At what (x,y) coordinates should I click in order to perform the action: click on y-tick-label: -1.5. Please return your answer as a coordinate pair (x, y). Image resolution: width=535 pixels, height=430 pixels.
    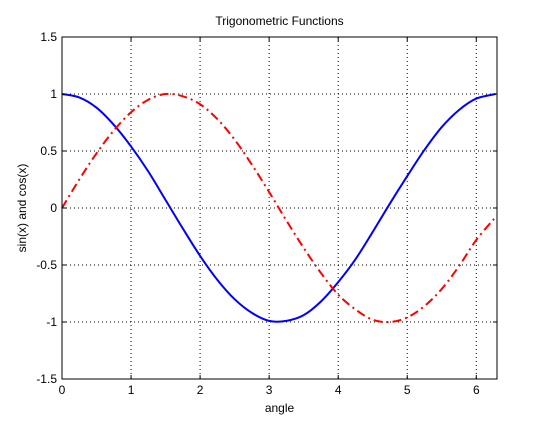
    Looking at the image, I should click on (46, 379).